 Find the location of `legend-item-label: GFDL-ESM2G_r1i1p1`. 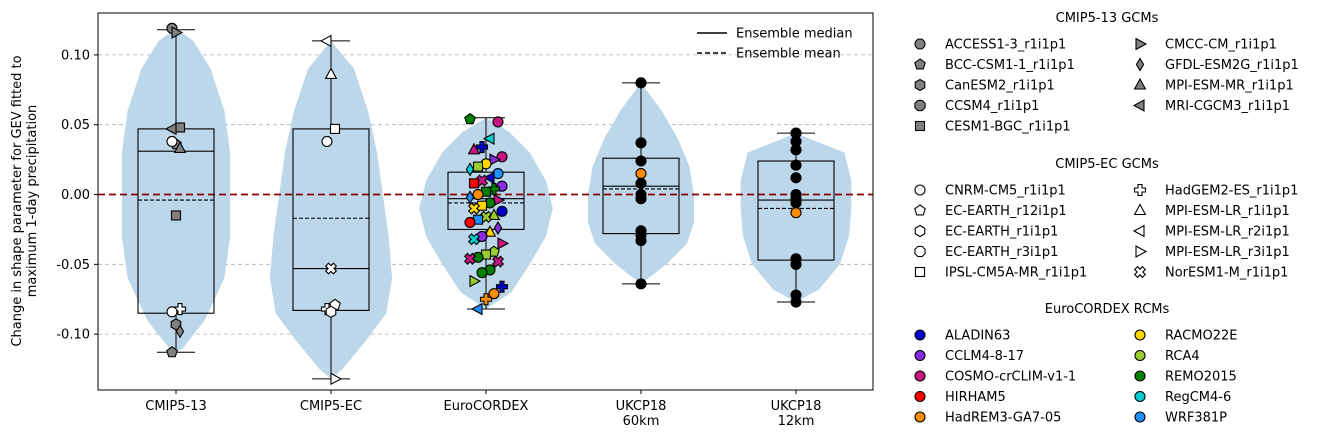

legend-item-label: GFDL-ESM2G_r1i1p1 is located at coordinates (1232, 65).